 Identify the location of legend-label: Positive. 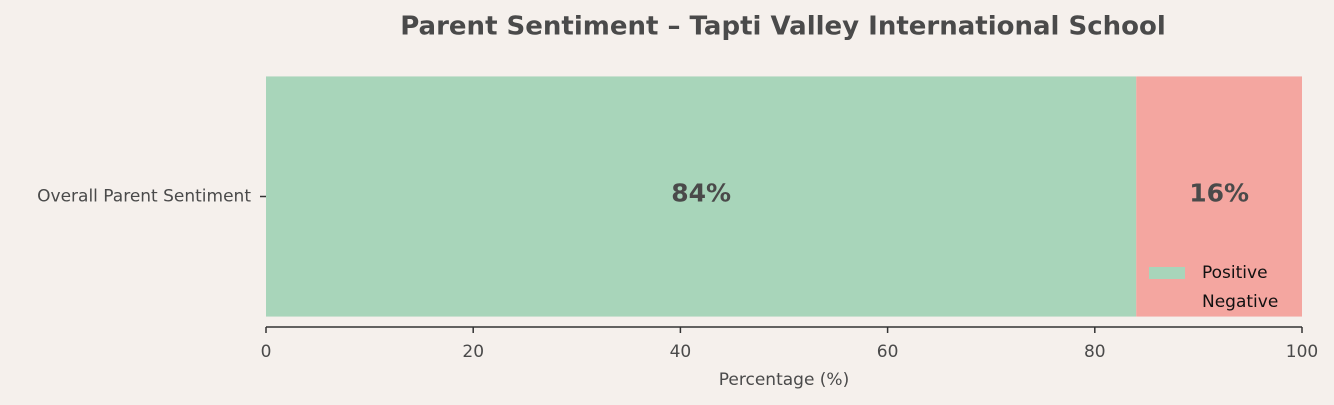
(1235, 273).